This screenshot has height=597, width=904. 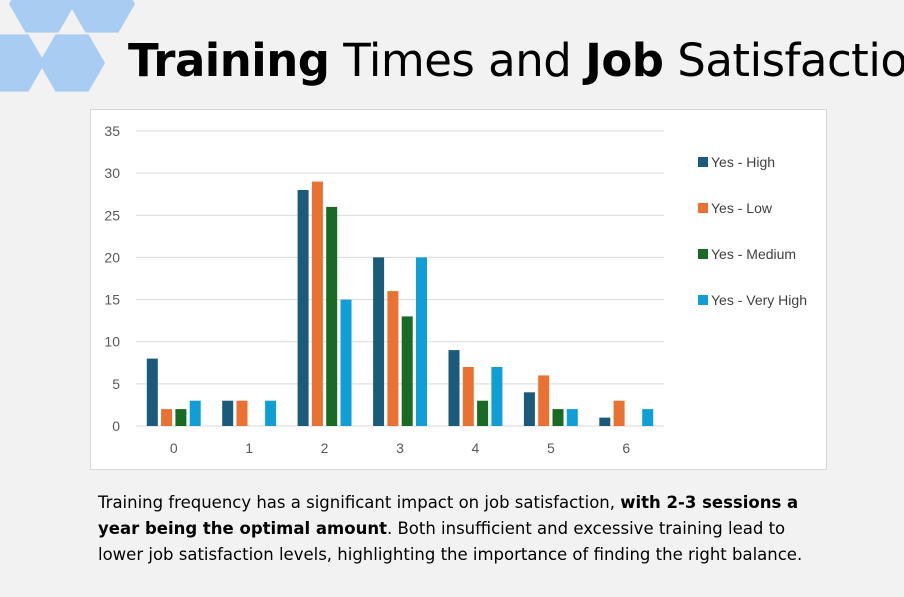 What do you see at coordinates (753, 254) in the screenshot?
I see `legend-label: Yes - Medium` at bounding box center [753, 254].